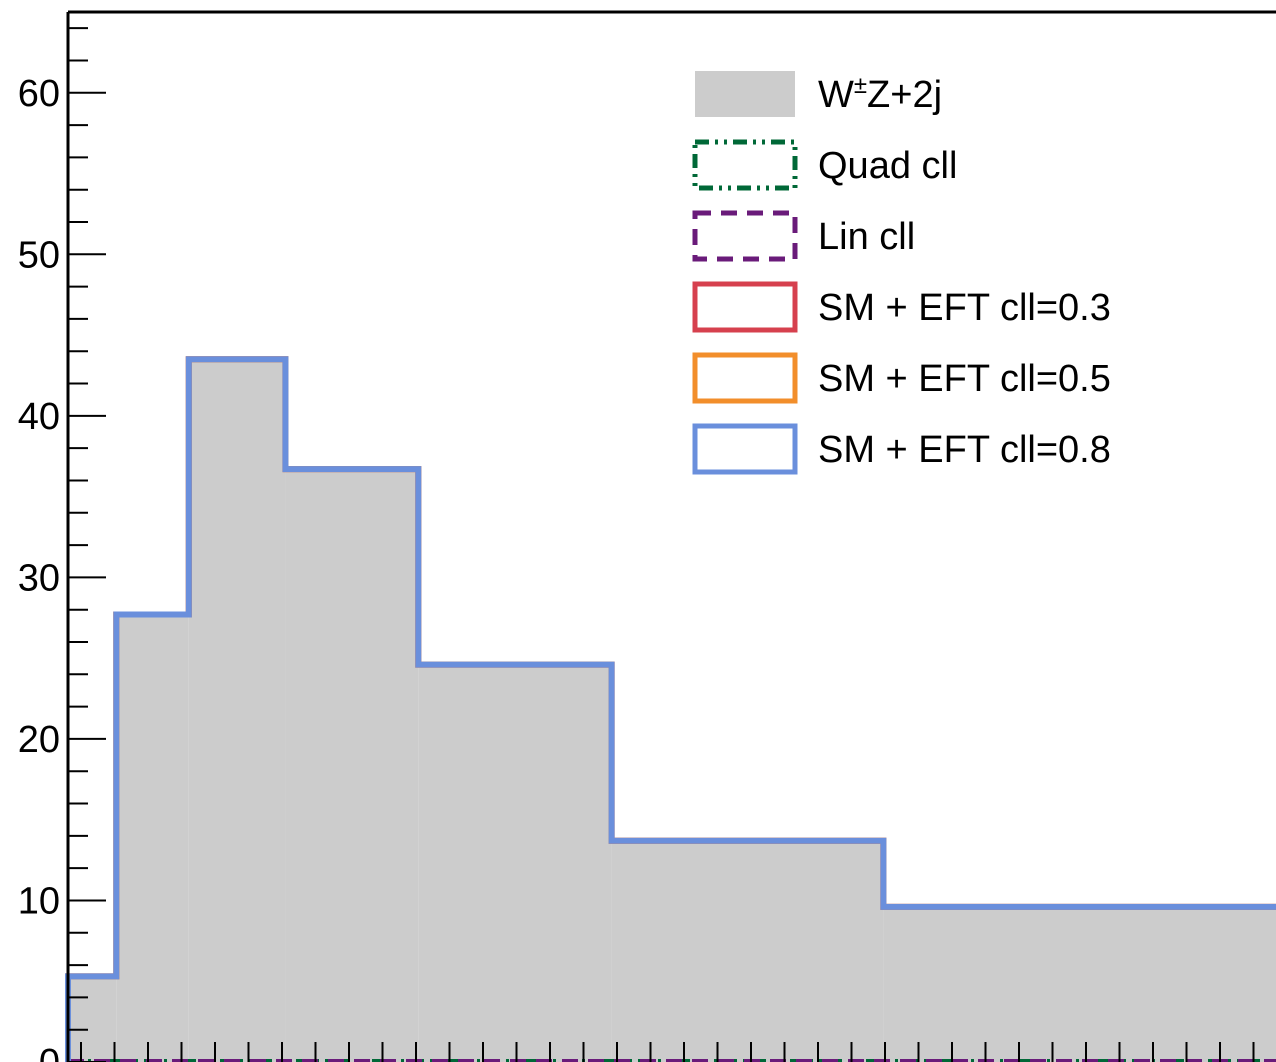  I want to click on legend-item-lin: Lin cll, so click(803, 236).